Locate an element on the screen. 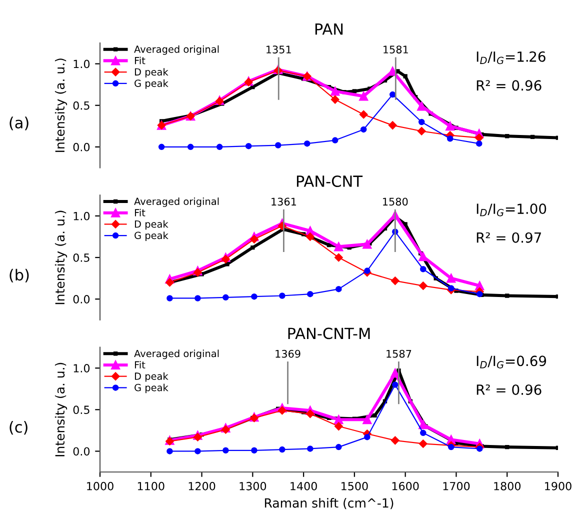 This screenshot has height=523, width=574. annotation: I$_{D}$/I$_{G}$=1.00 is located at coordinates (511, 210).